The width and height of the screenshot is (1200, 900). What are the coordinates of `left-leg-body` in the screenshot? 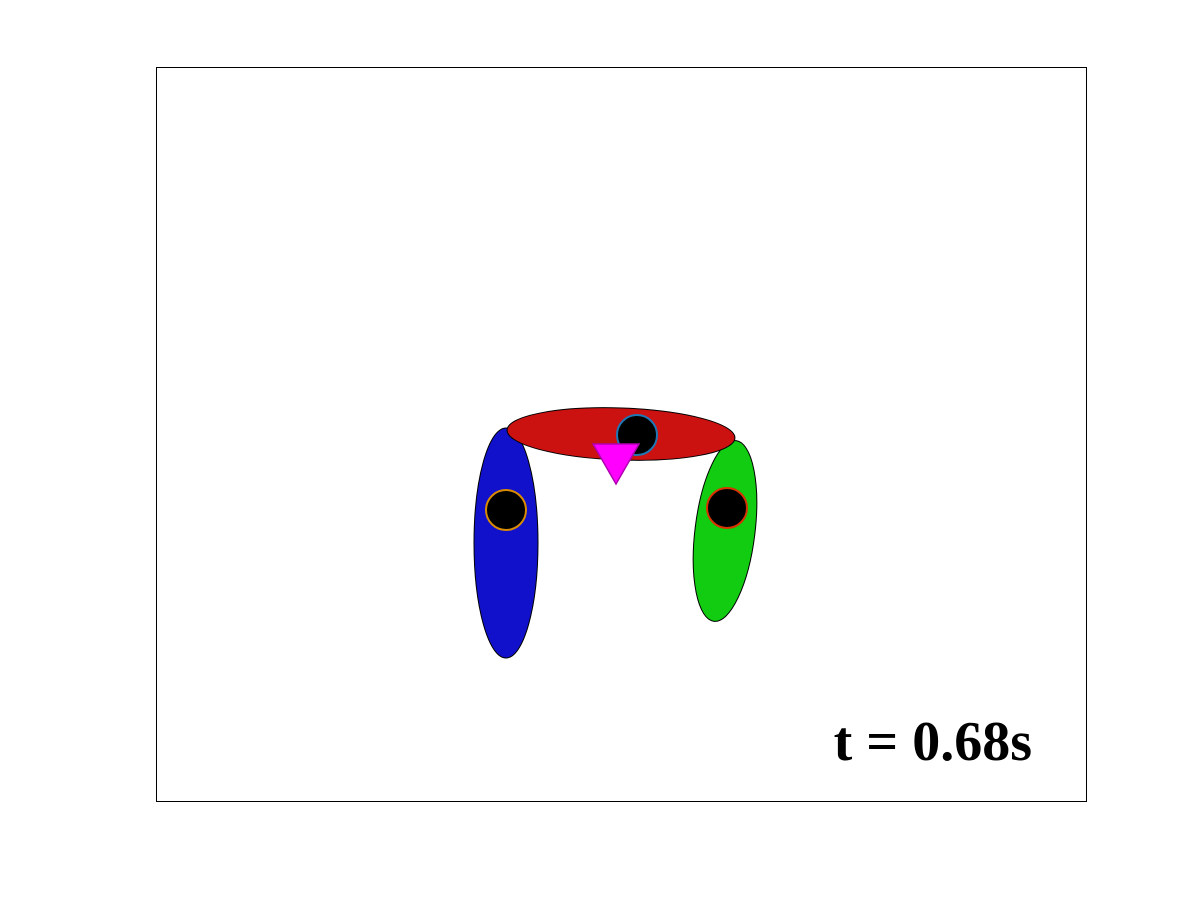 It's located at (506, 543).